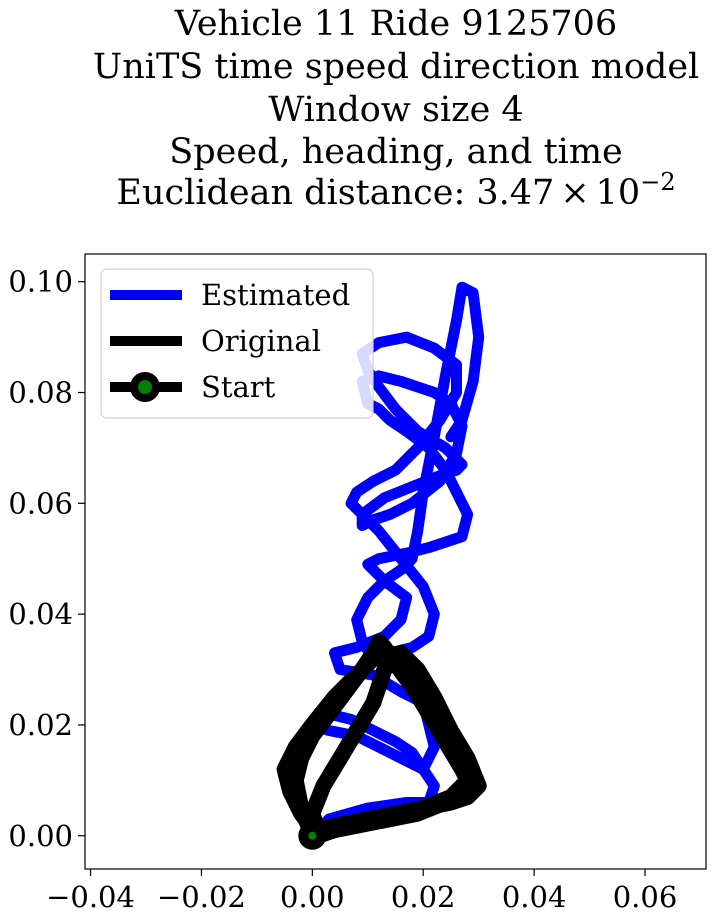 This screenshot has height=916, width=727. I want to click on title-distance-prefix: Euclidean distance: 3.47, so click(335, 193).